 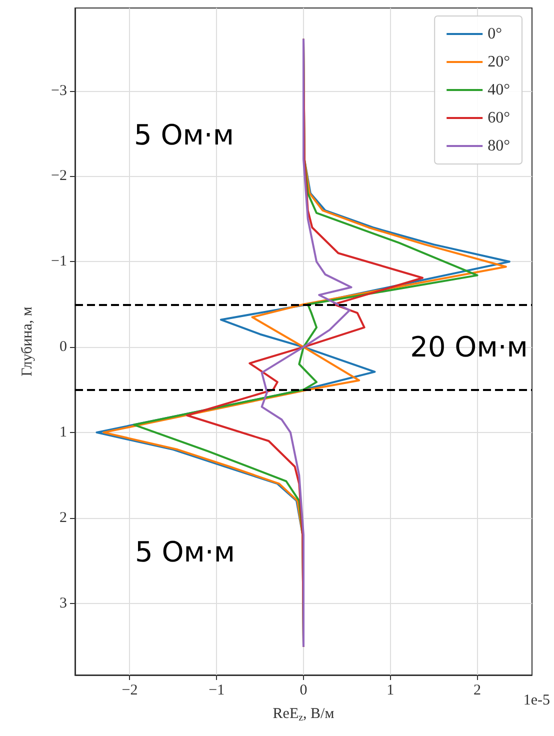 What do you see at coordinates (499, 90) in the screenshot?
I see `legend-label: 40°` at bounding box center [499, 90].